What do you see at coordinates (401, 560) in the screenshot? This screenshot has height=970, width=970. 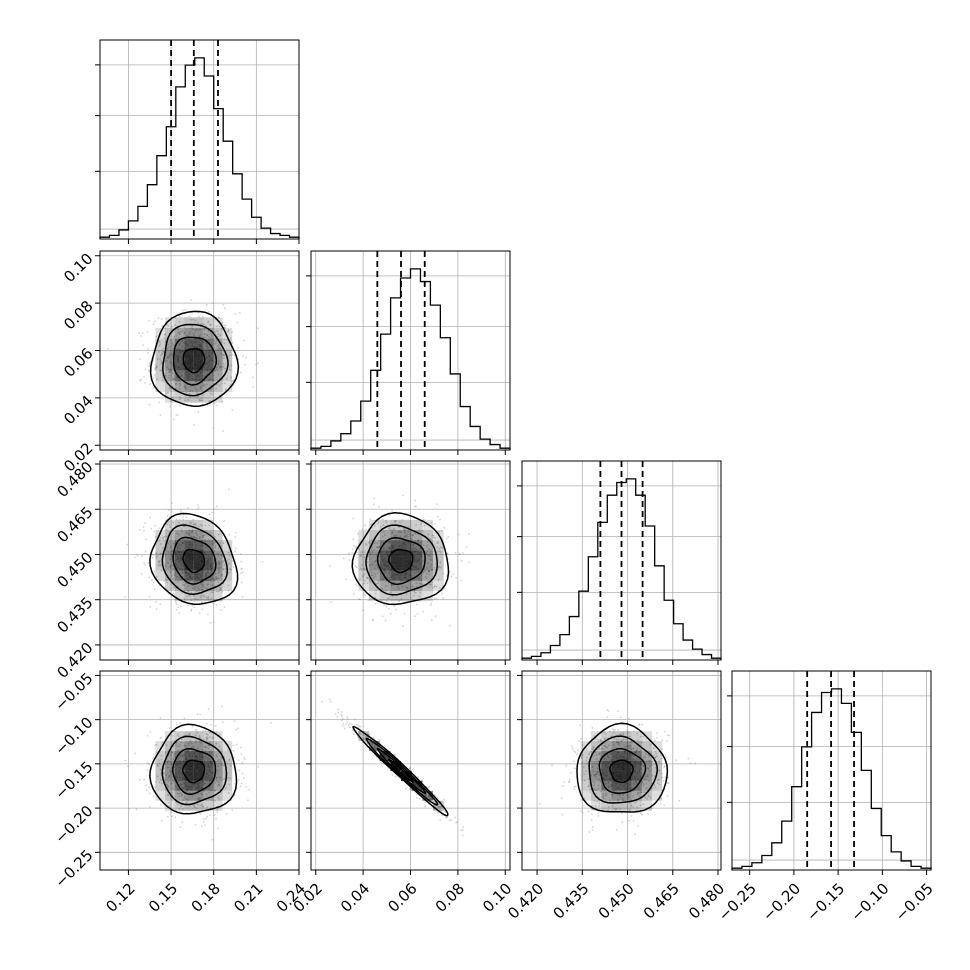 I see `density-cells` at bounding box center [401, 560].